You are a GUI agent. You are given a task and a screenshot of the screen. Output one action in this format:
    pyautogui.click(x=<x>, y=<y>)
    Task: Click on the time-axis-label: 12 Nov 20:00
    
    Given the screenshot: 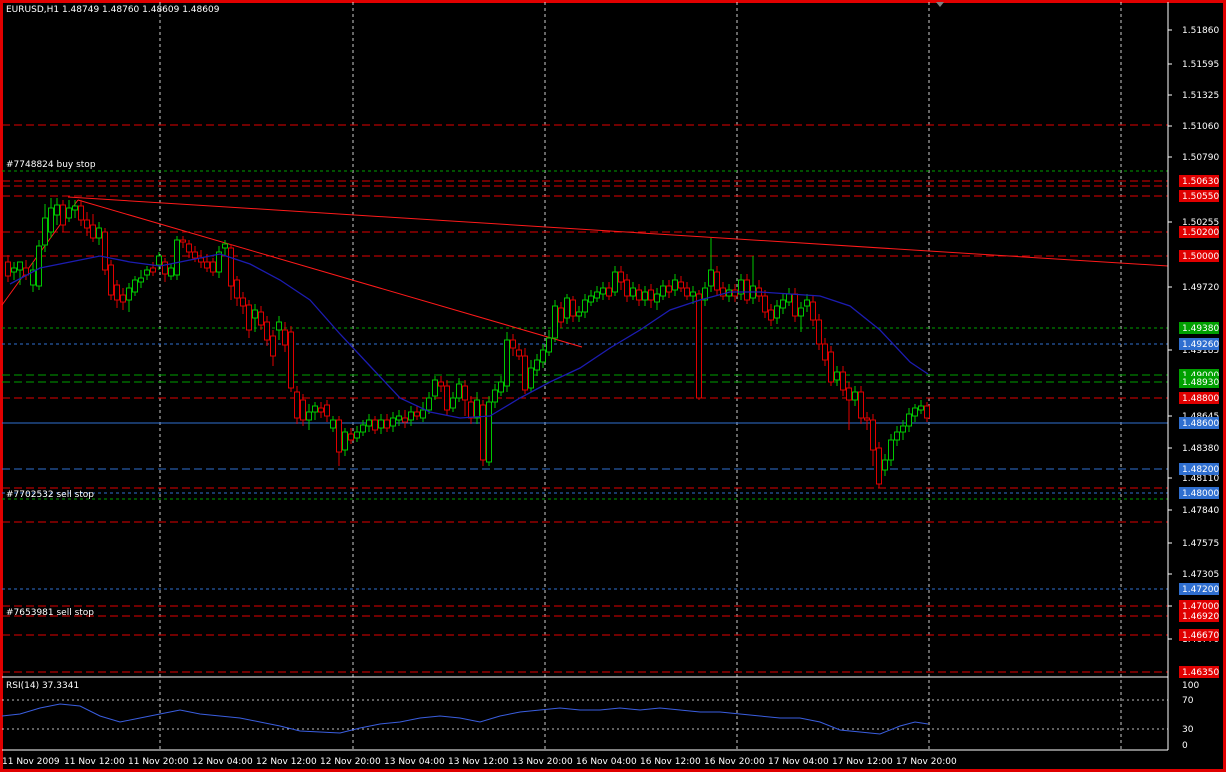 What is the action you would take?
    pyautogui.click(x=350, y=762)
    